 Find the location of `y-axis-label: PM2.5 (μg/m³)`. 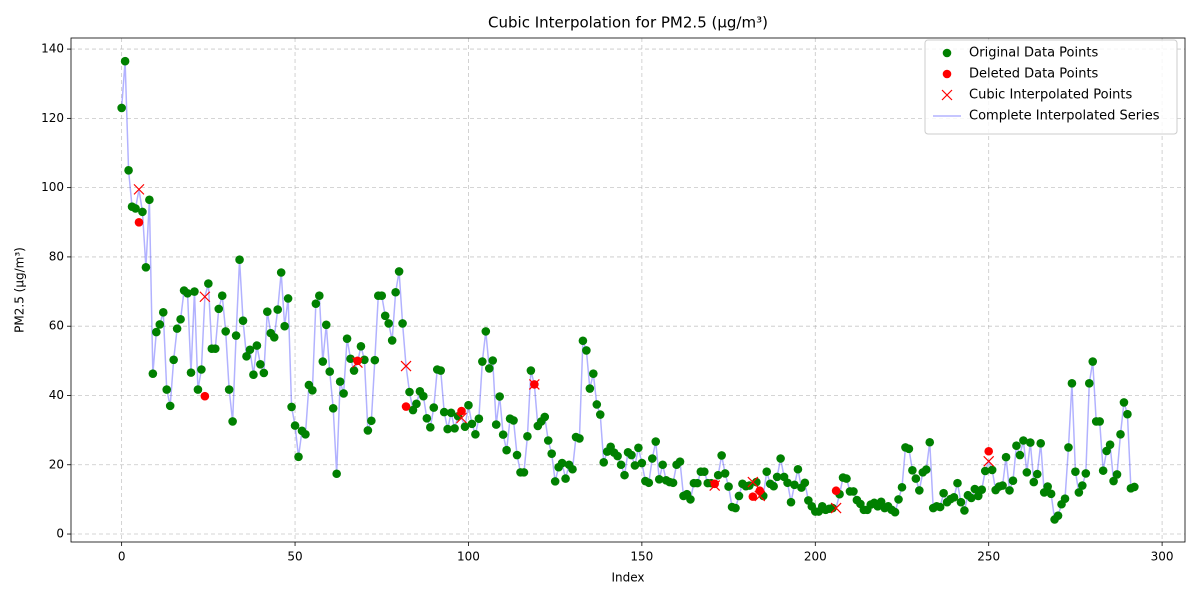

y-axis-label: PM2.5 (μg/m³) is located at coordinates (20, 290).